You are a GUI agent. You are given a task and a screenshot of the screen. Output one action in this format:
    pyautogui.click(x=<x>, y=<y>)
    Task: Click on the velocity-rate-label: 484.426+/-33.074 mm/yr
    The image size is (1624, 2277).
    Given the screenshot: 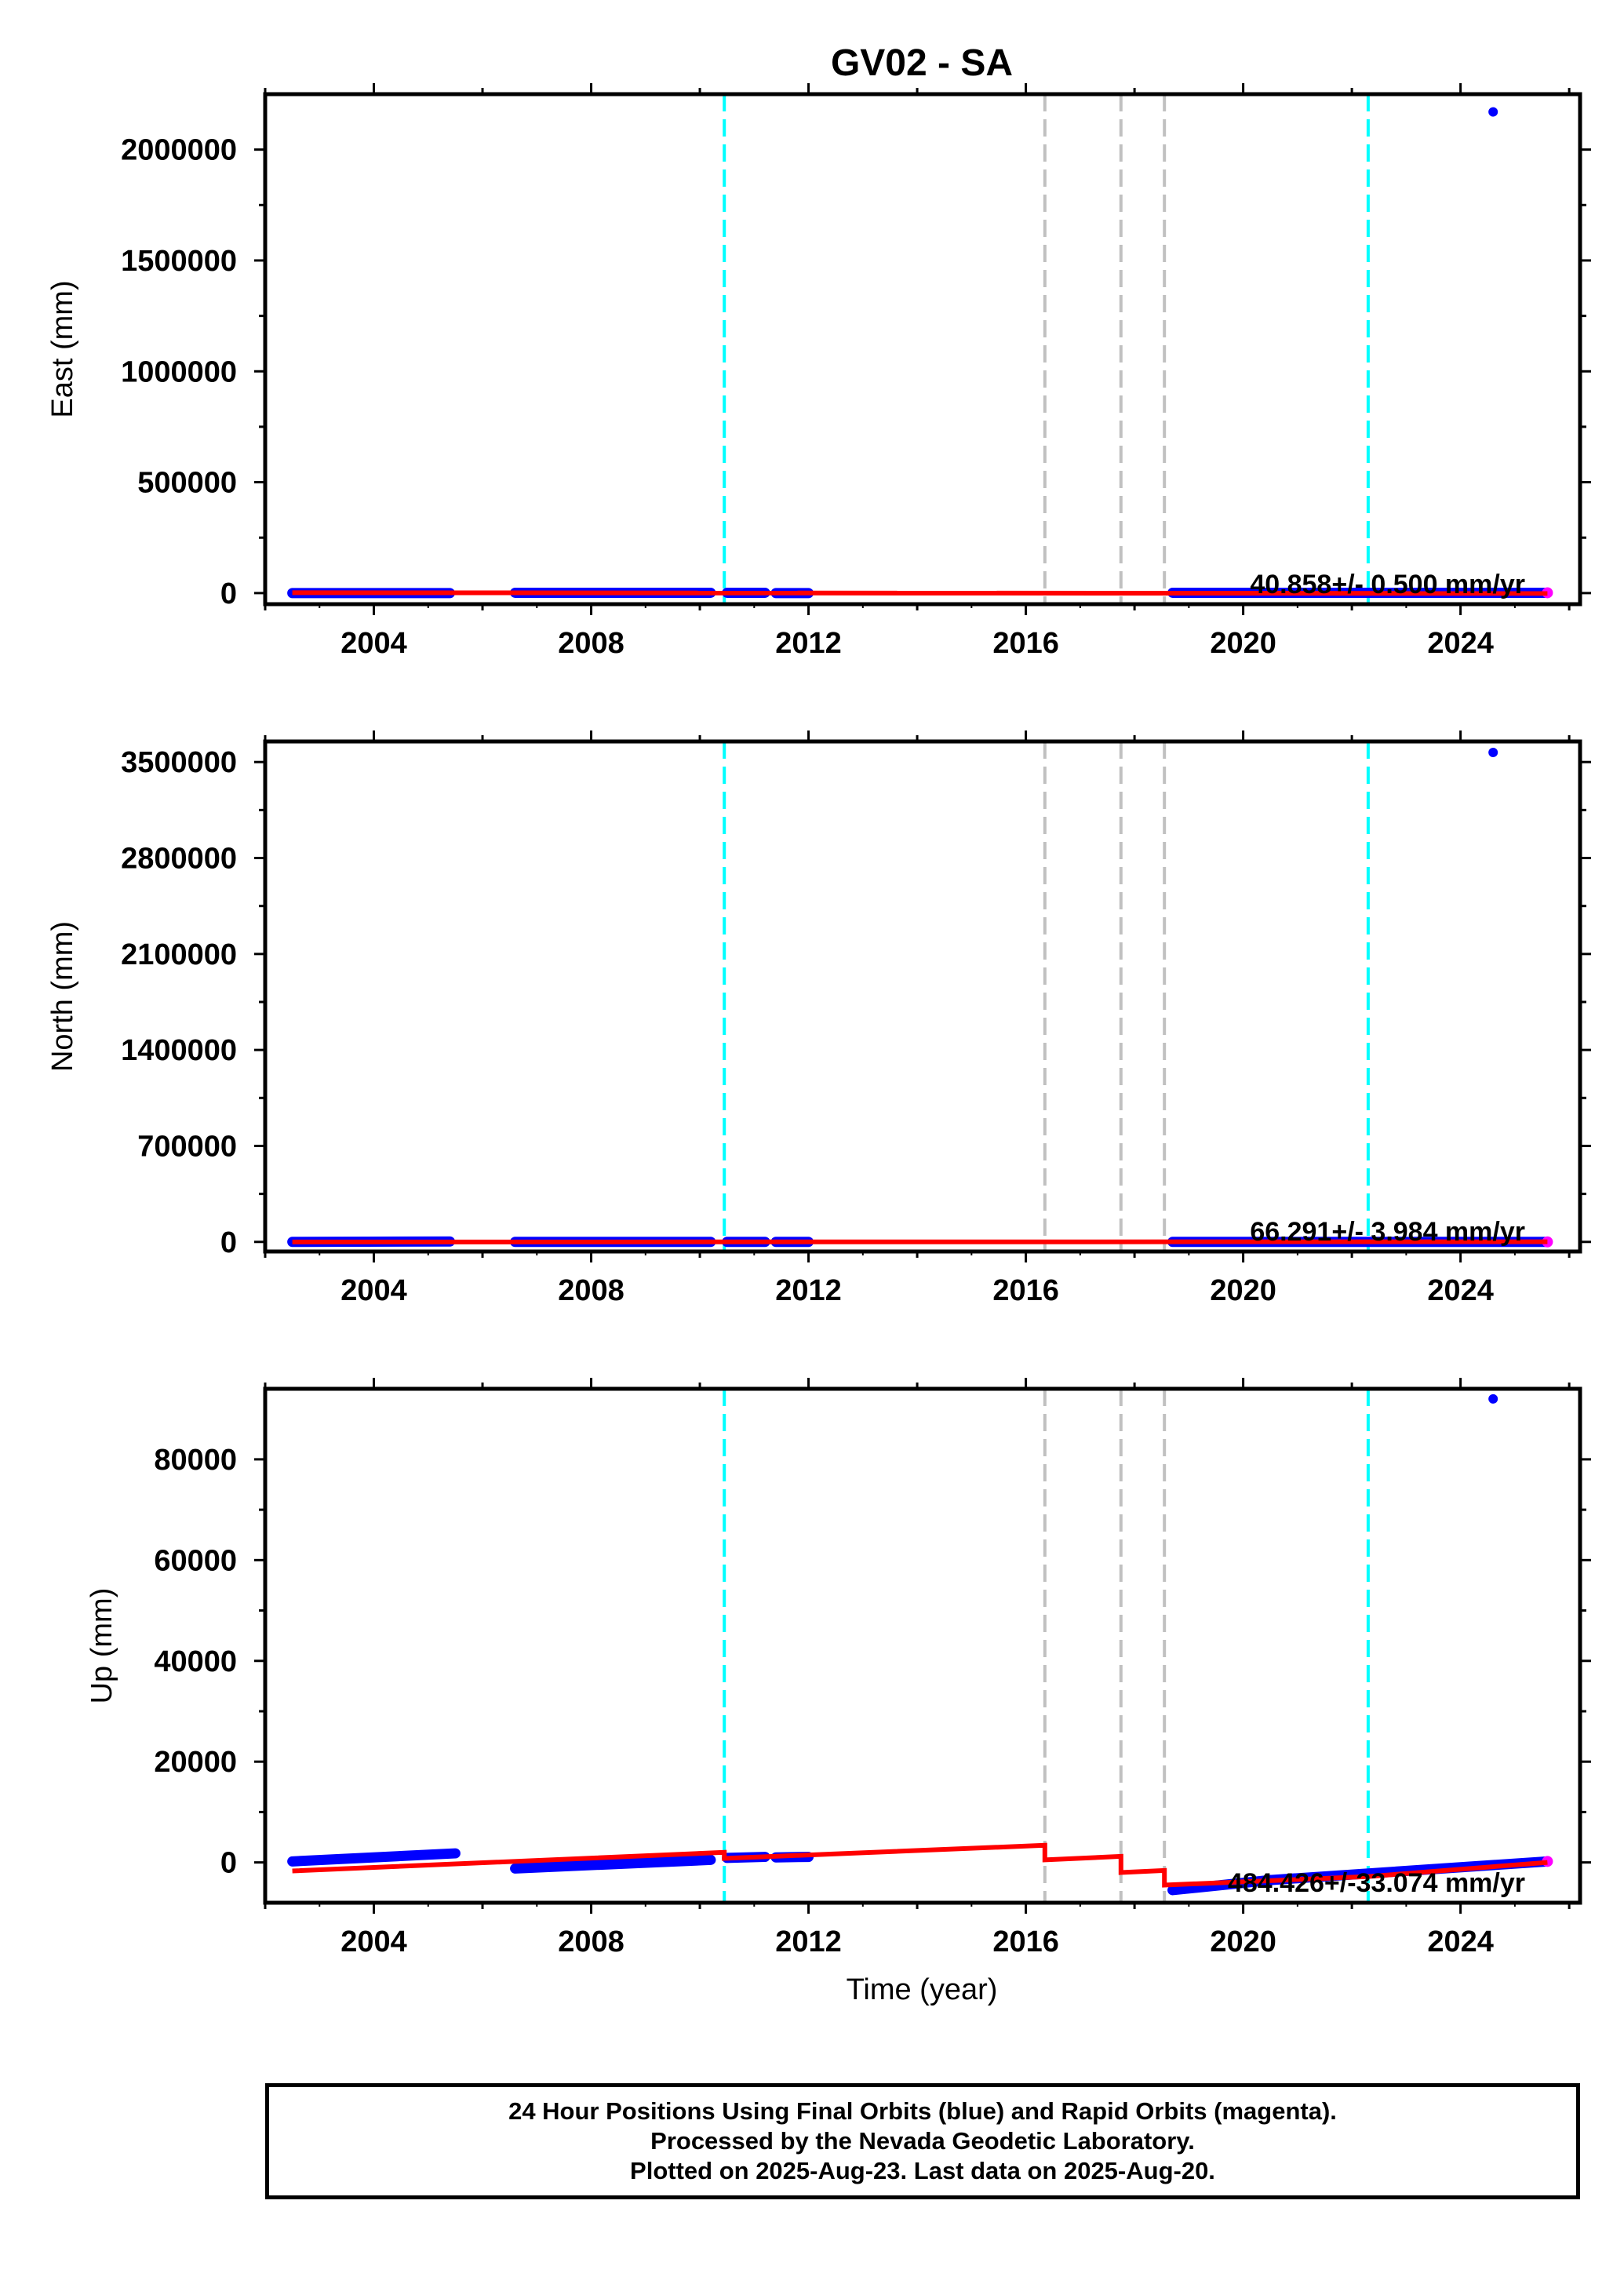 What is the action you would take?
    pyautogui.click(x=1377, y=1883)
    